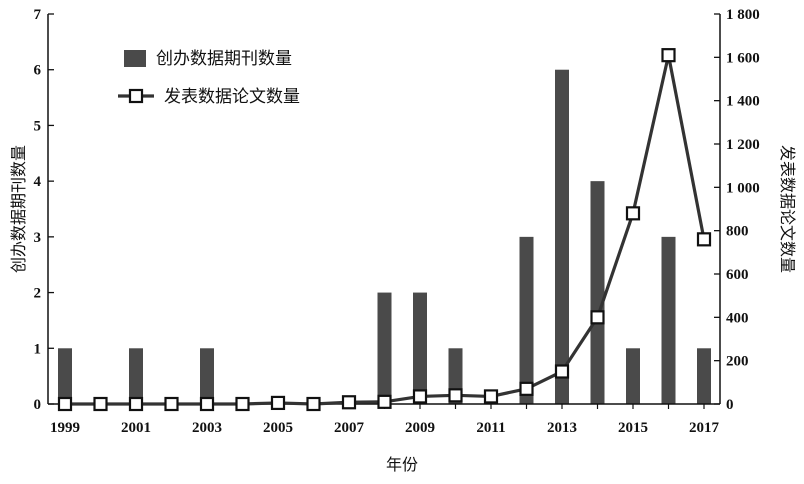 The height and width of the screenshot is (484, 804). I want to click on legend-bar-swatch, so click(135, 58).